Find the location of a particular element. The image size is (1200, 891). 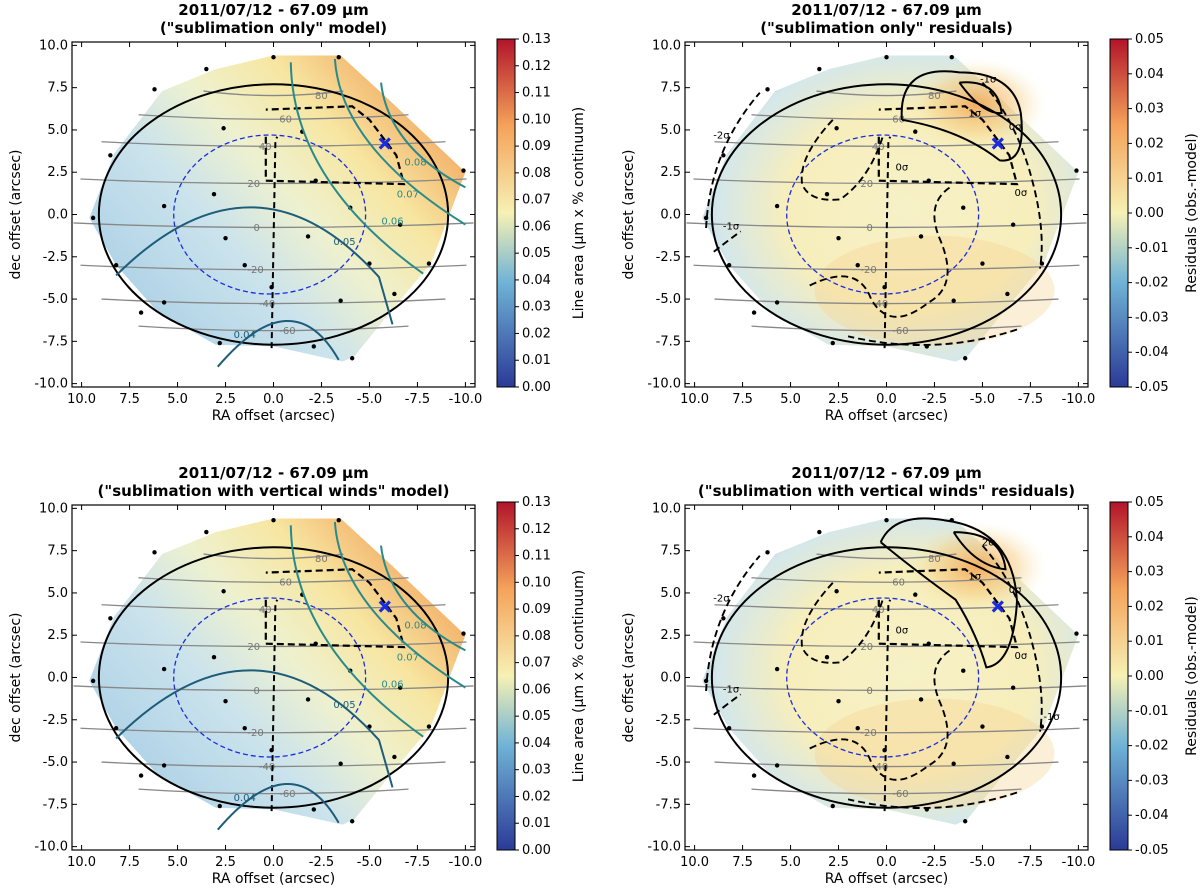

contour-label: 2σ is located at coordinates (988, 543).